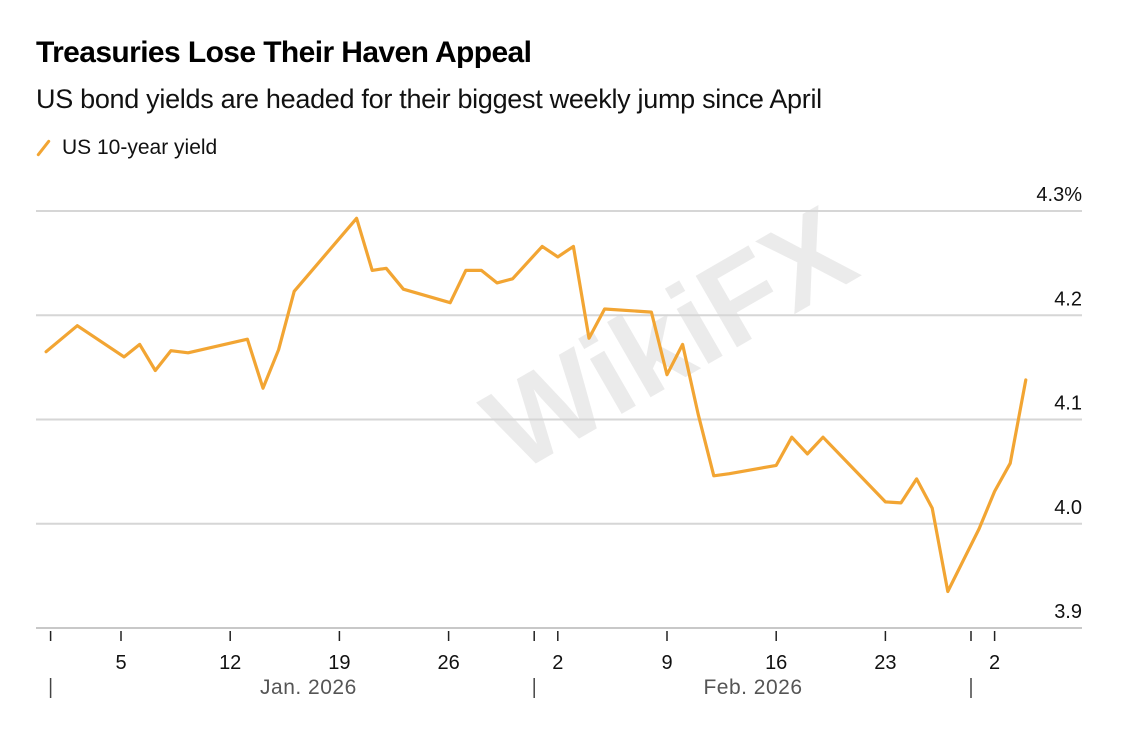  I want to click on y-tick-label: 4.2, so click(1068, 299).